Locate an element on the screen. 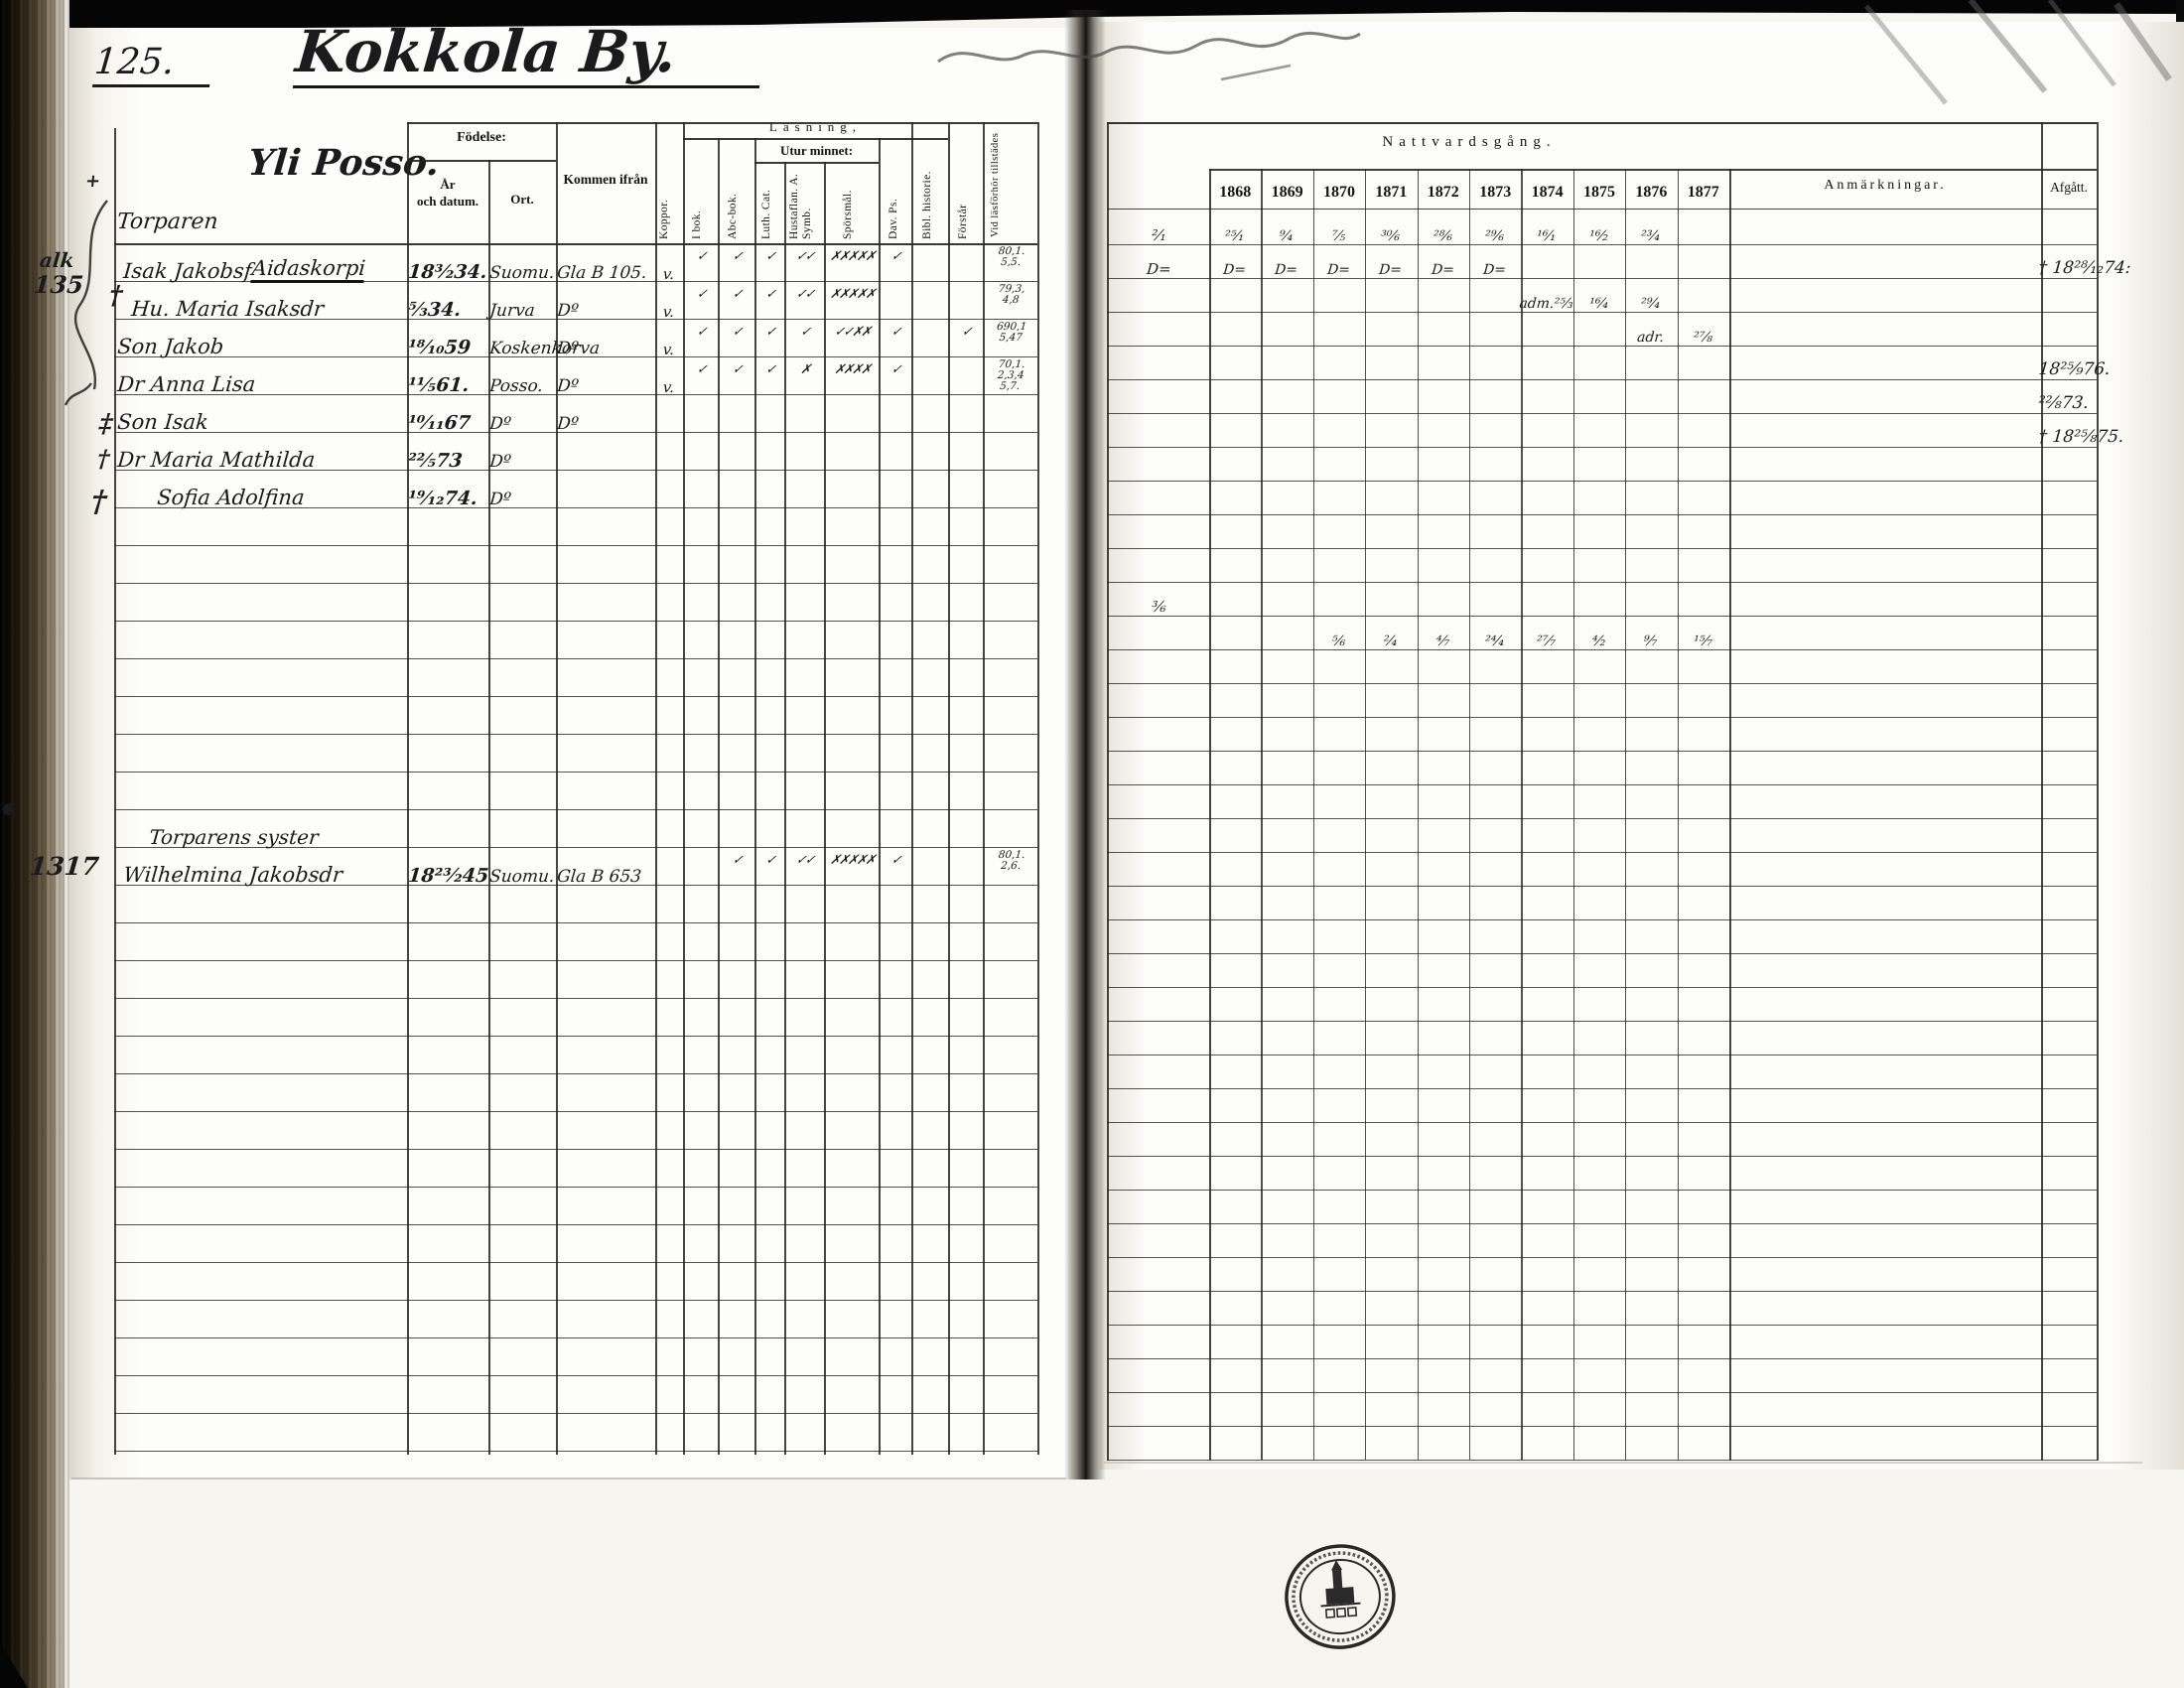 The image size is (2184, 1688). header-koppor: Koppor. is located at coordinates (664, 219).